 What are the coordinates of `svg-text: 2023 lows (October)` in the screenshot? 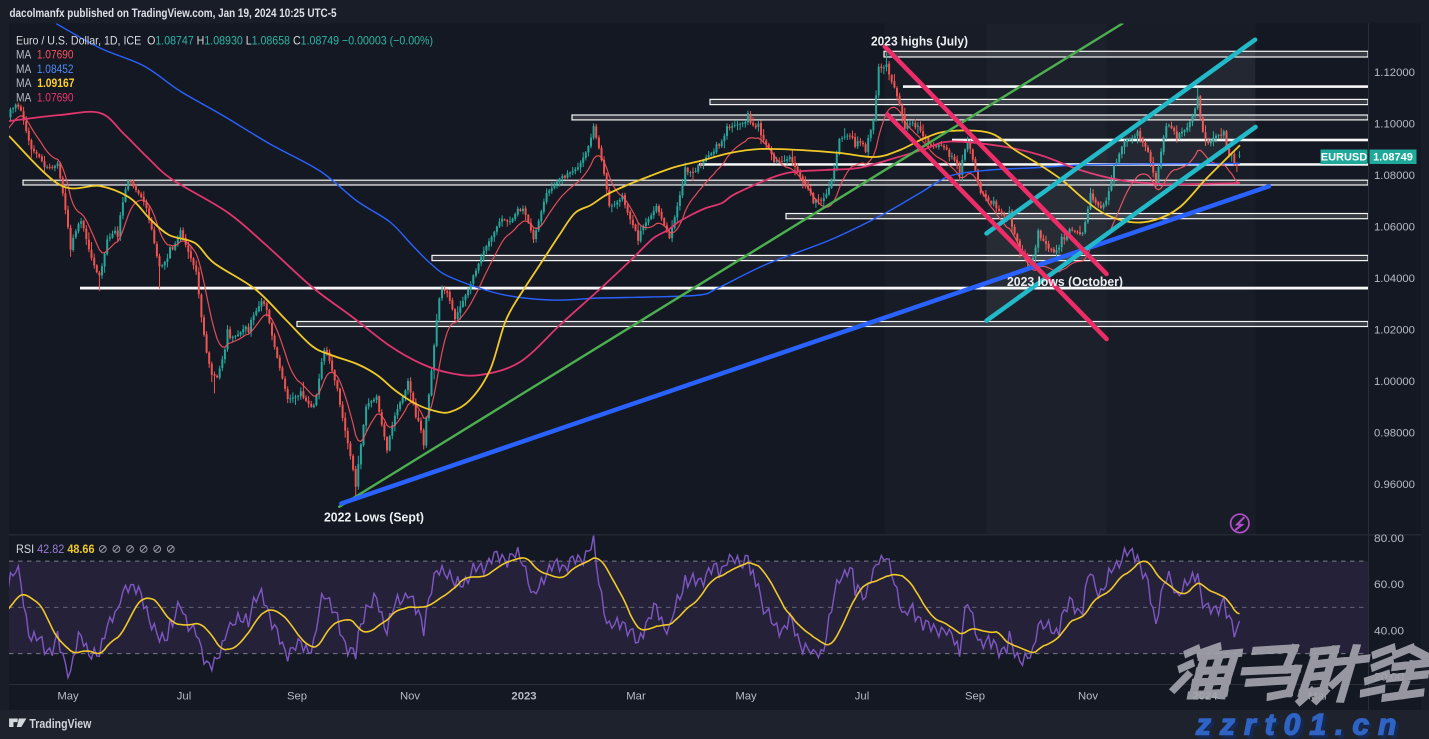 It's located at (1065, 282).